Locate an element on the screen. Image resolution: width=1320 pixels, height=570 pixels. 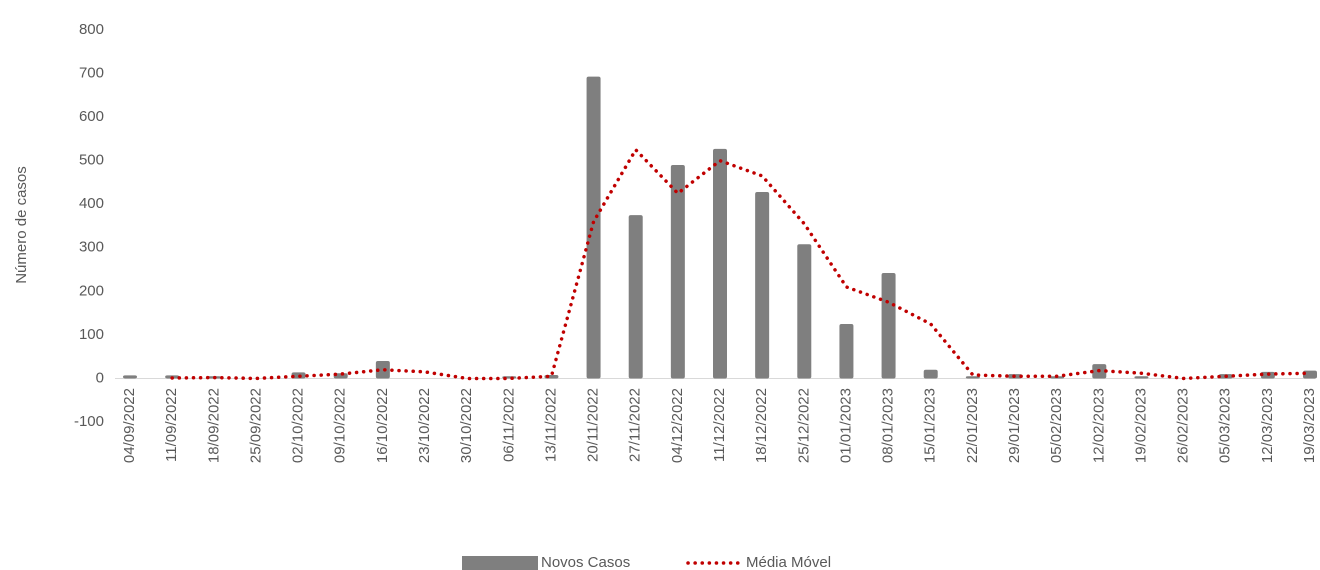
y-tick-label: 500 is located at coordinates (91, 160).